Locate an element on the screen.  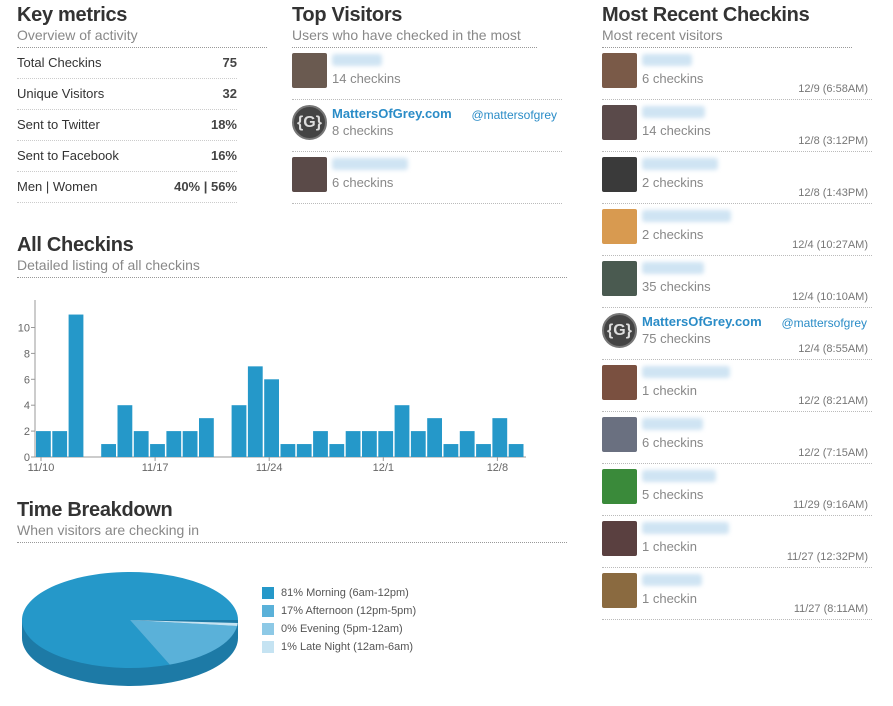
bar-11/10 is located at coordinates (43, 444).